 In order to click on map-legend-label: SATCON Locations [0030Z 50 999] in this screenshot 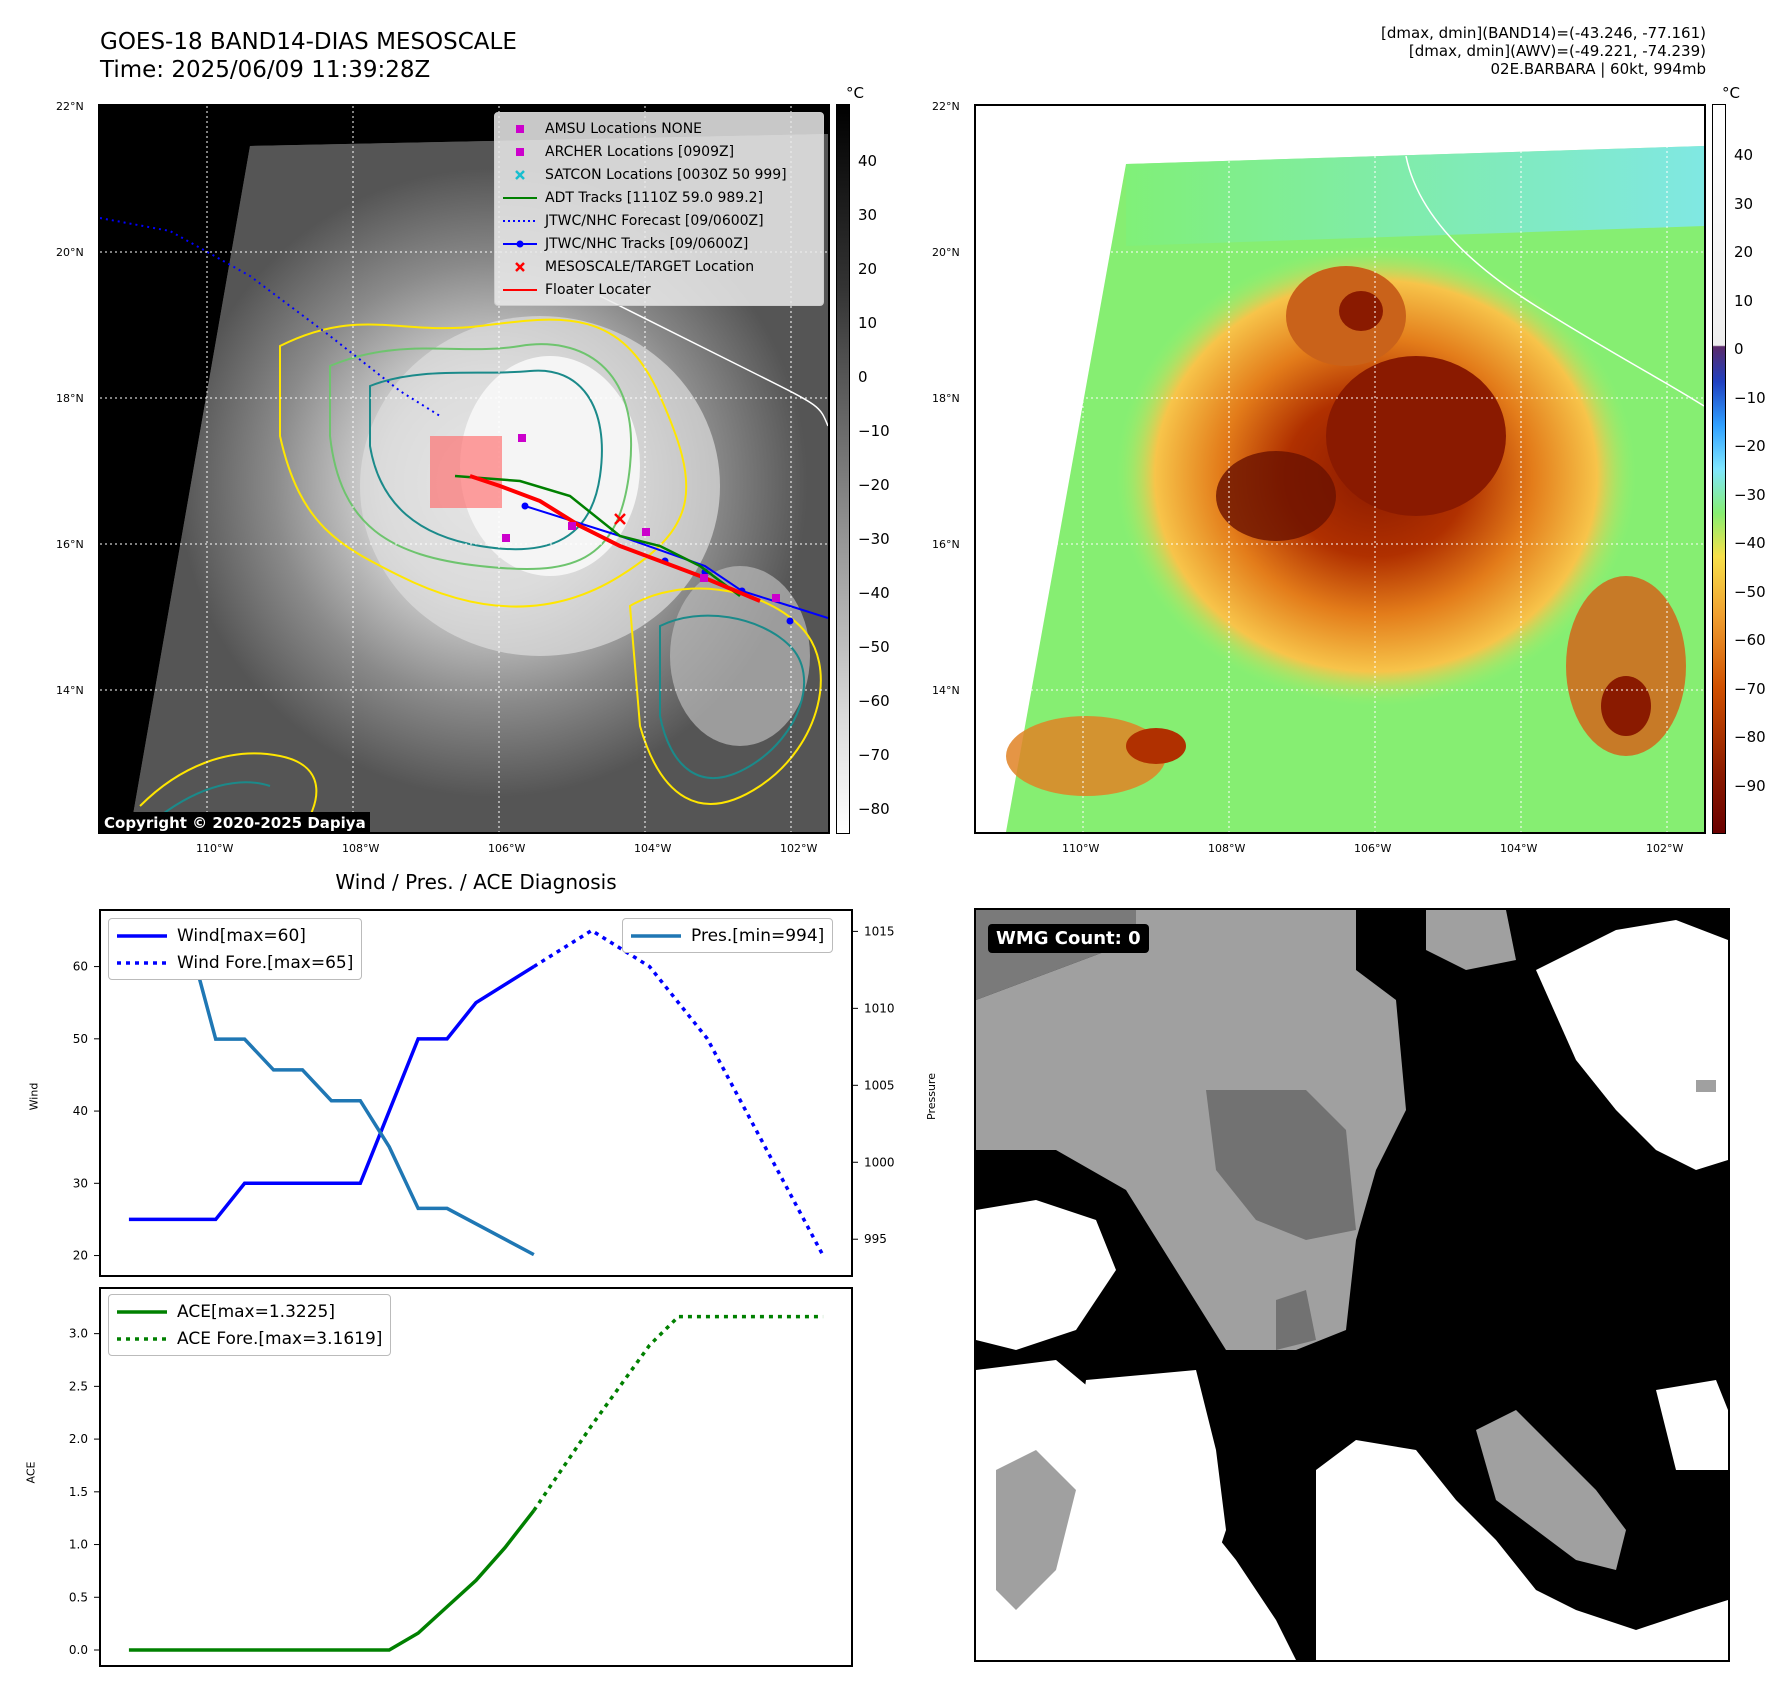, I will do `click(666, 174)`.